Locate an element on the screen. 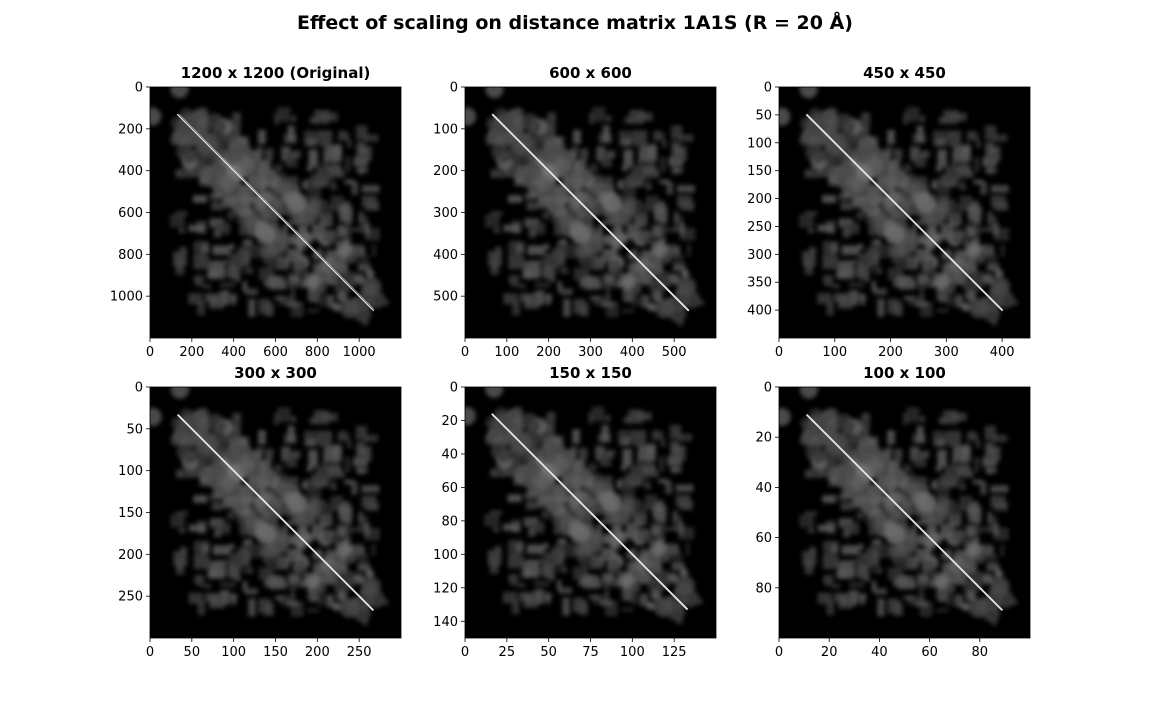 The width and height of the screenshot is (1150, 716). x-tick-label: 75 is located at coordinates (590, 652).